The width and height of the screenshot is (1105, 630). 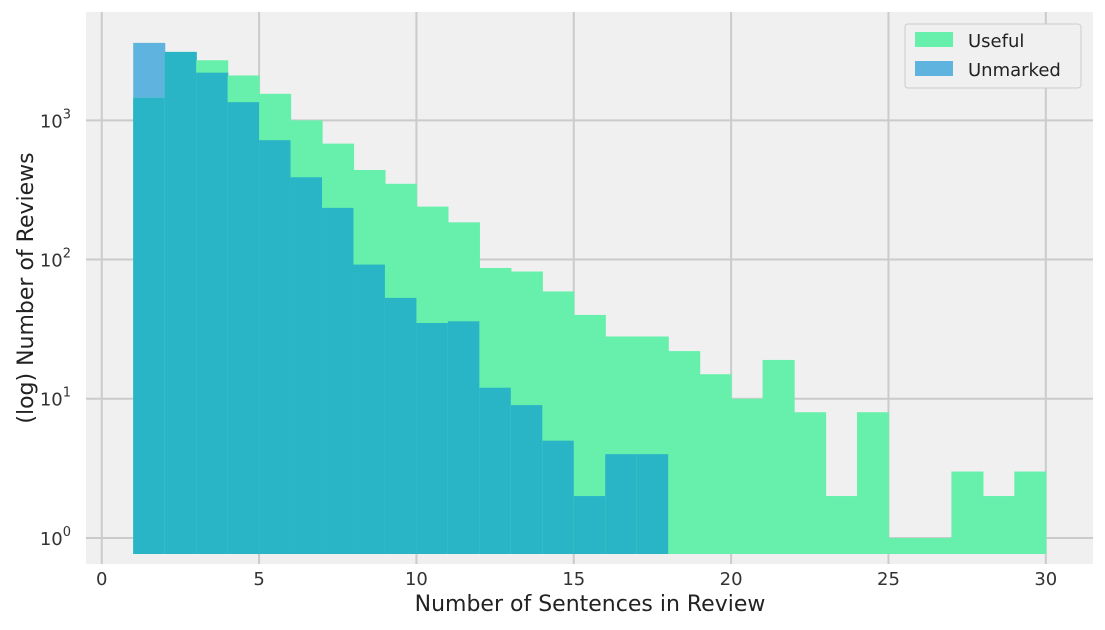 I want to click on x-axis-label: Number of Sentences in Review, so click(x=590, y=604).